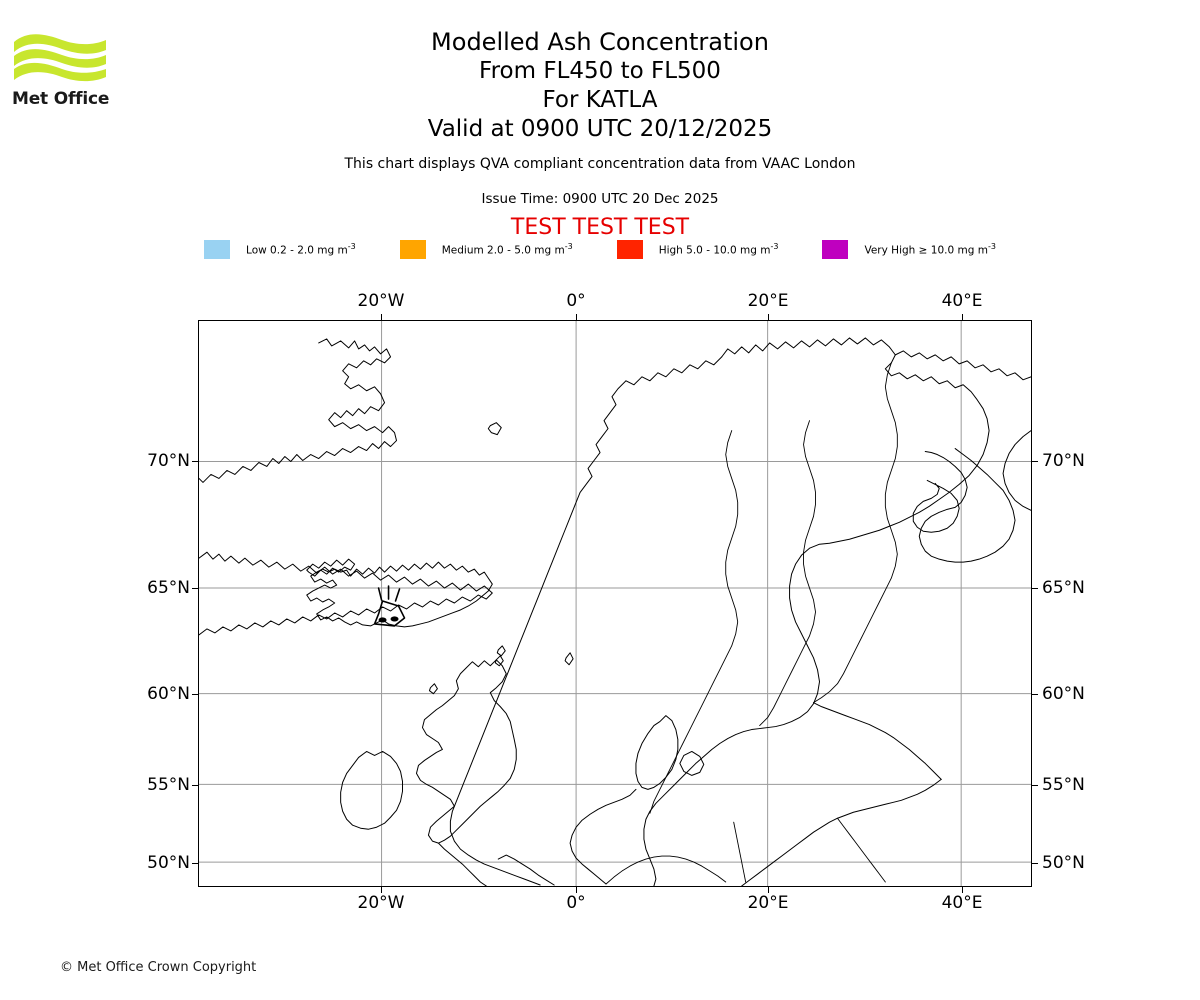 This screenshot has height=1000, width=1200. What do you see at coordinates (600, 227) in the screenshot?
I see `test-banner: TEST TEST TEST` at bounding box center [600, 227].